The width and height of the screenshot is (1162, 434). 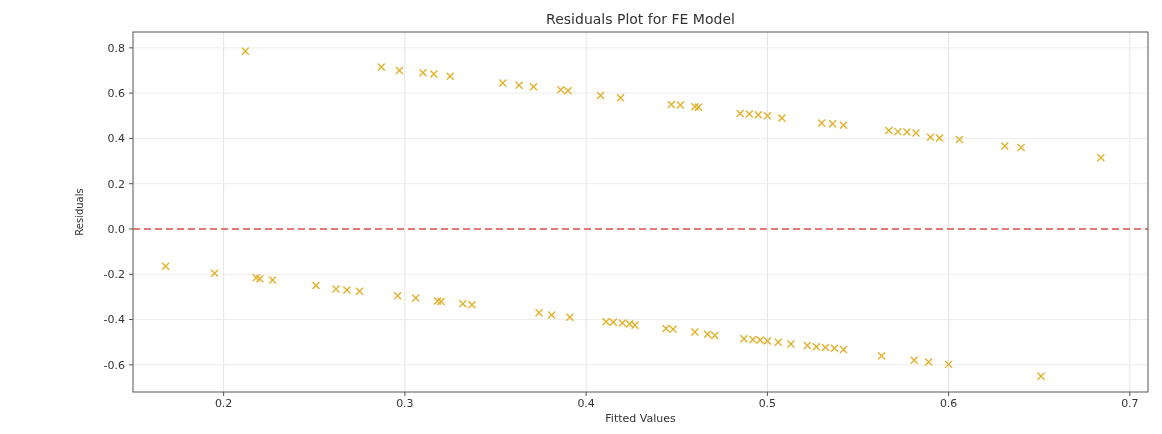 I want to click on x-tick-label: 0.5, so click(x=767, y=403).